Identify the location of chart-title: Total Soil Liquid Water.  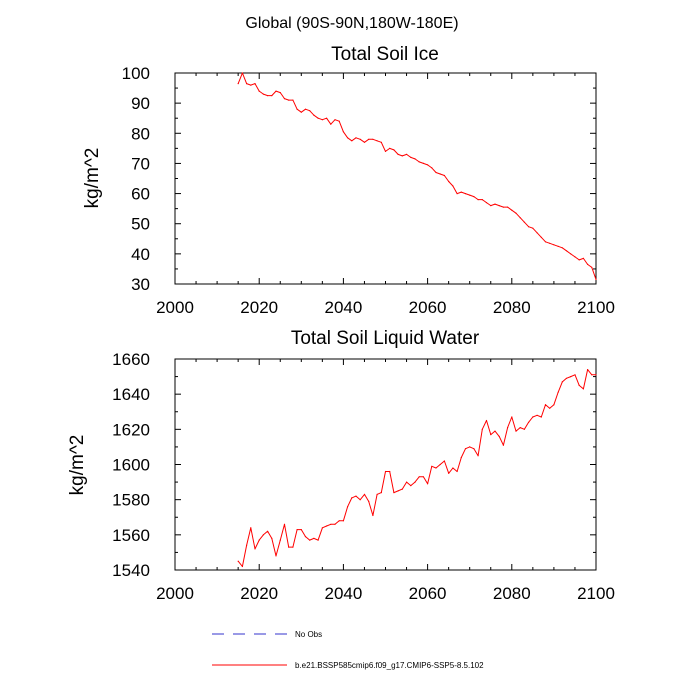
(385, 338).